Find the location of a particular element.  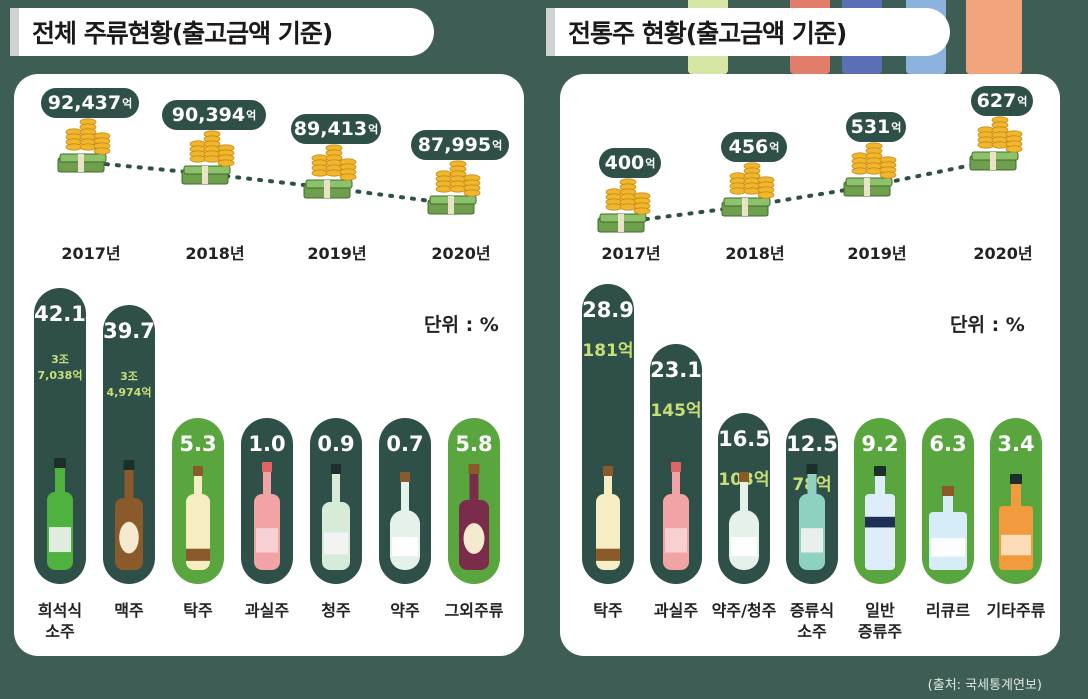

category-line: 일반 is located at coordinates (880, 610).